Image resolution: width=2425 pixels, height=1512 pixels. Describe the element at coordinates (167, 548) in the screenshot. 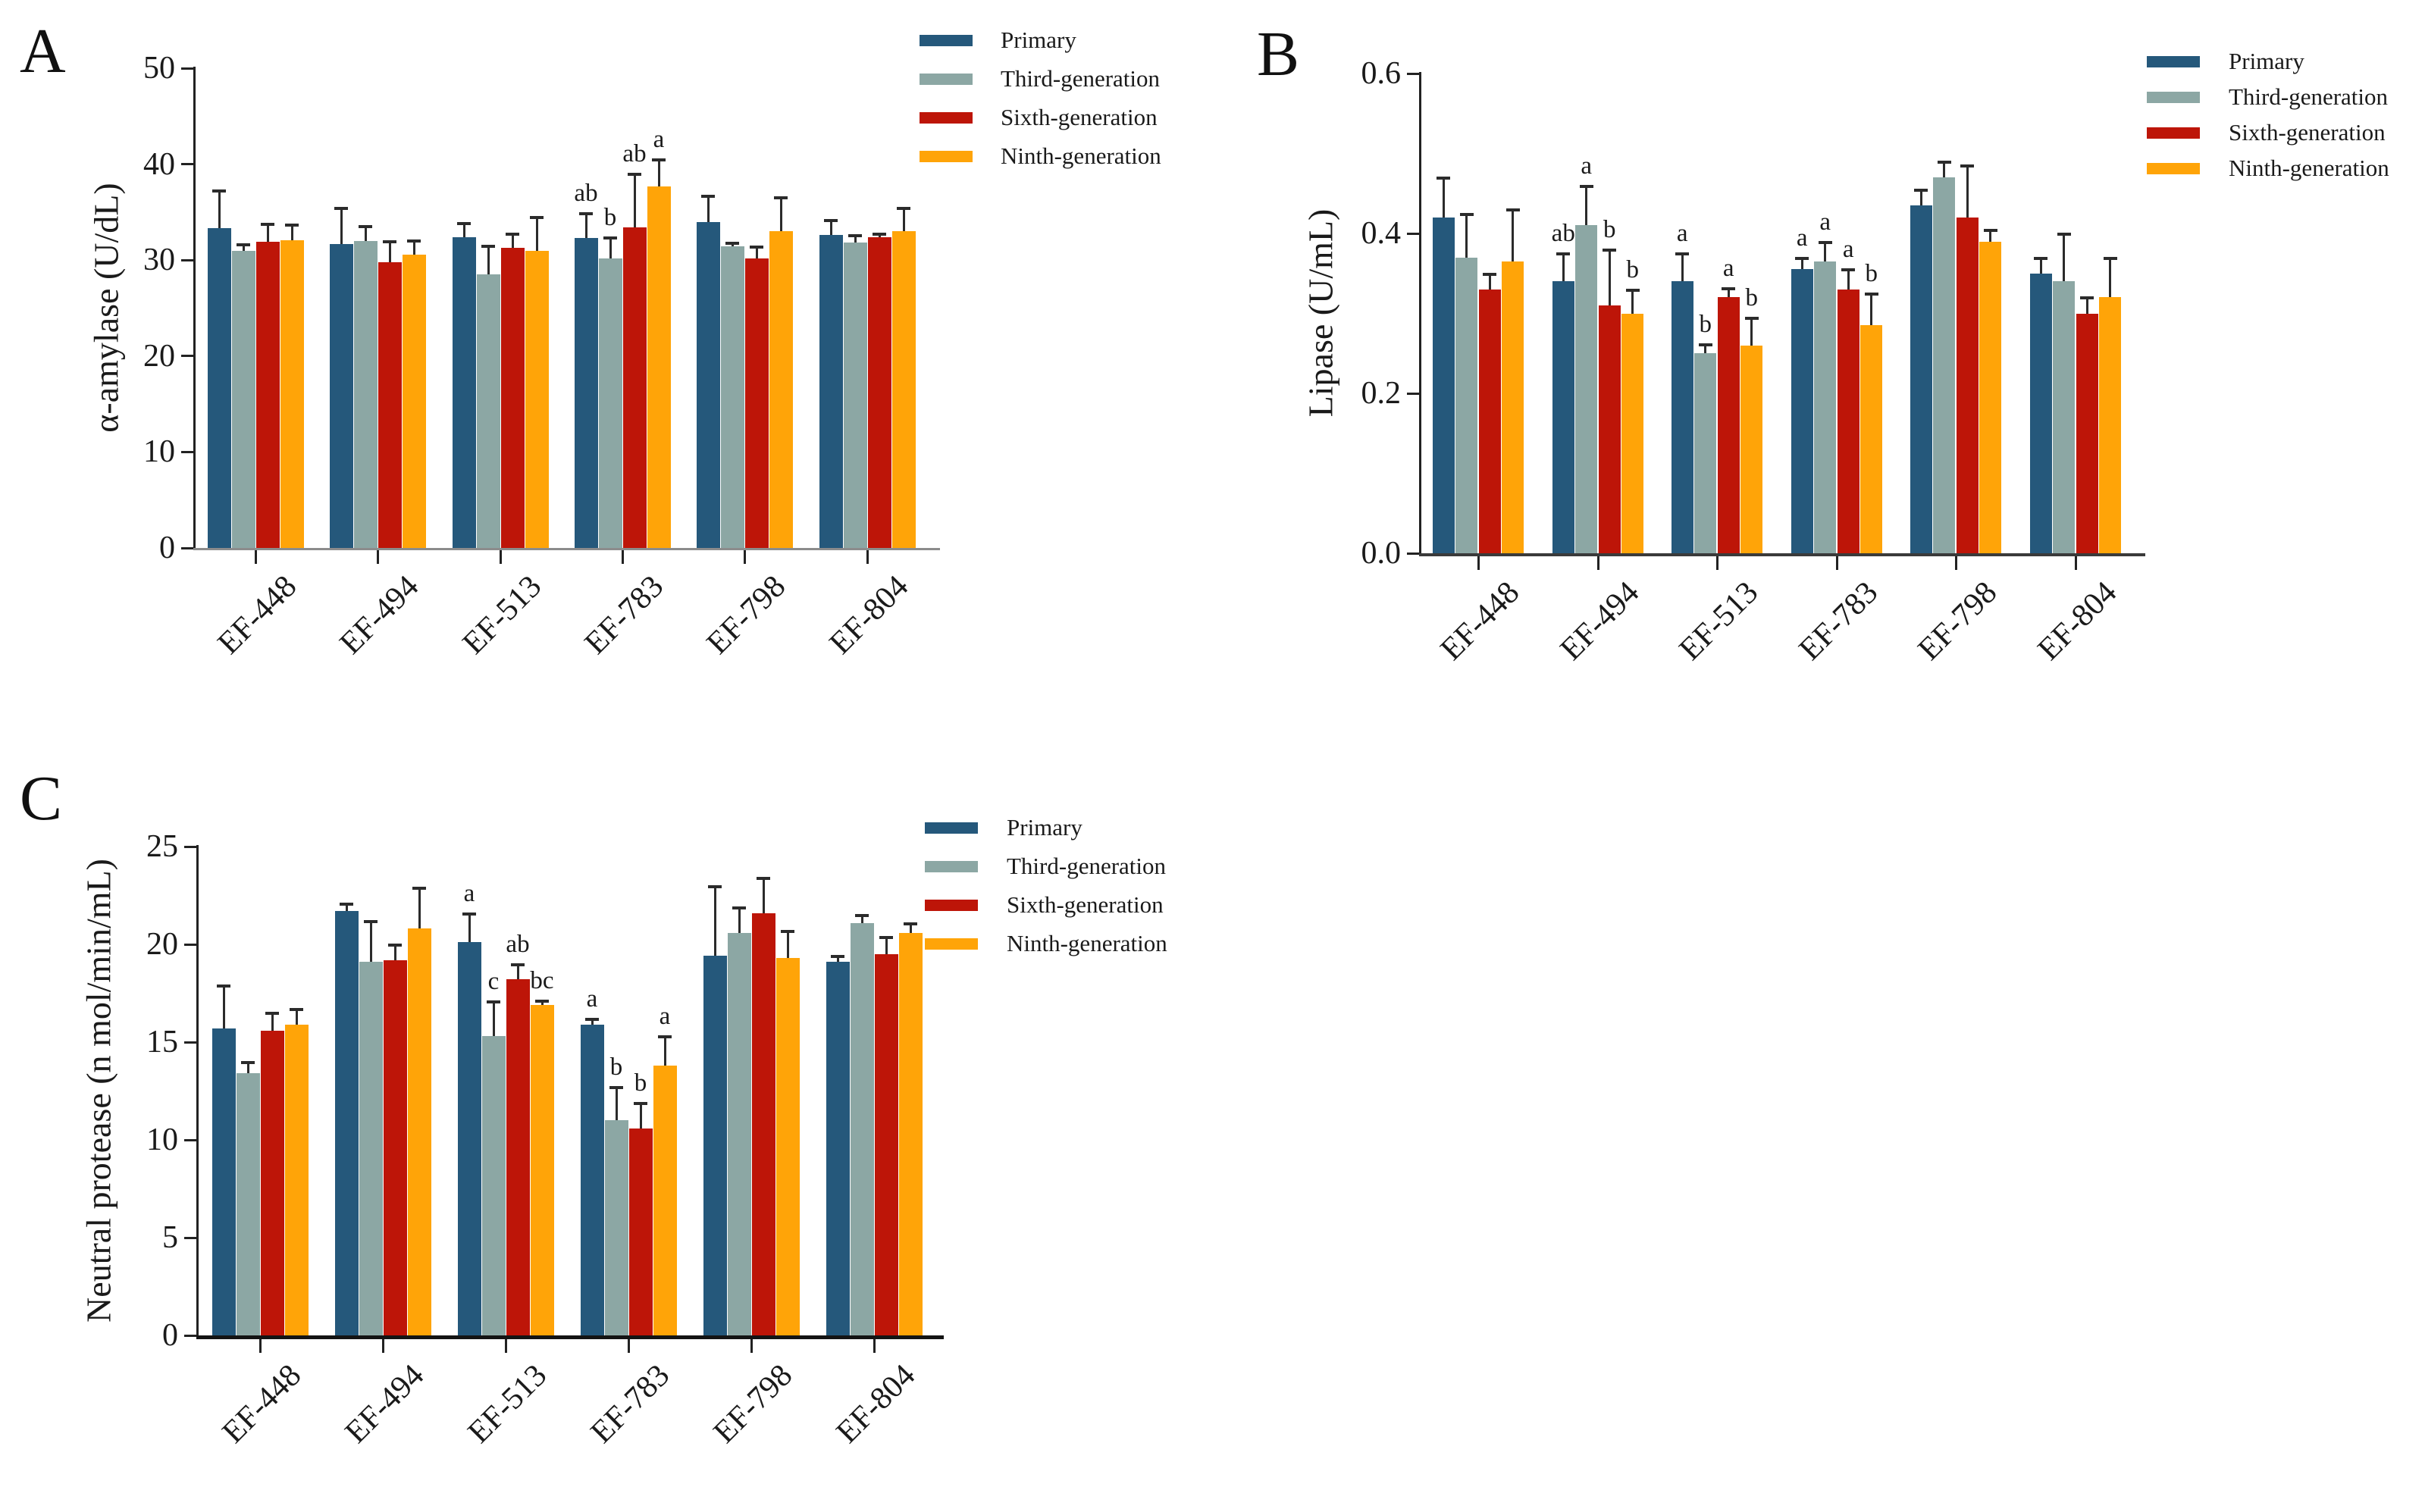

I see `y-tick-label: 0` at that location.